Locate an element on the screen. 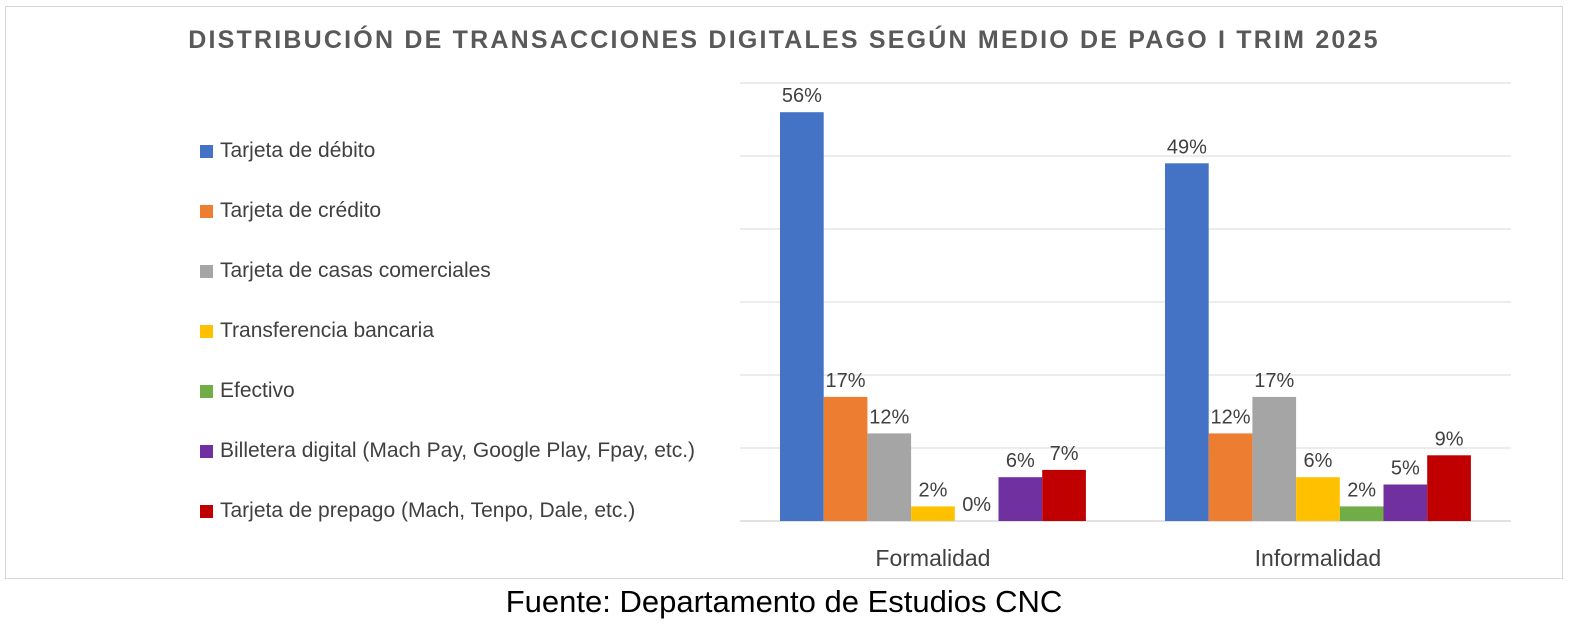  legend-label: Tarjeta de casas comerciales is located at coordinates (355, 270).